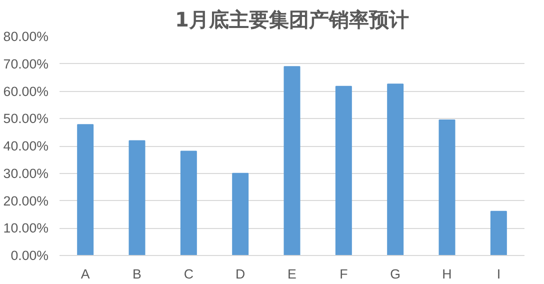 The image size is (544, 284). I want to click on x-tick-label: C, so click(189, 274).